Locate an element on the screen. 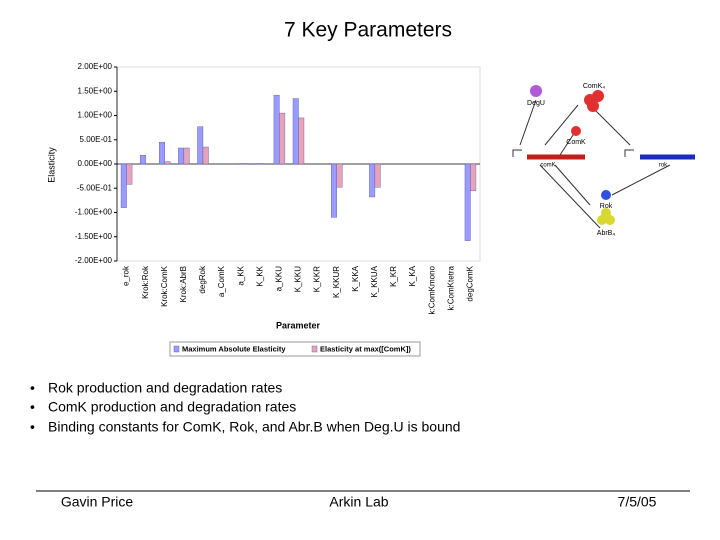 This screenshot has width=720, height=540. x-tick-label: k:ComKmono is located at coordinates (431, 289).